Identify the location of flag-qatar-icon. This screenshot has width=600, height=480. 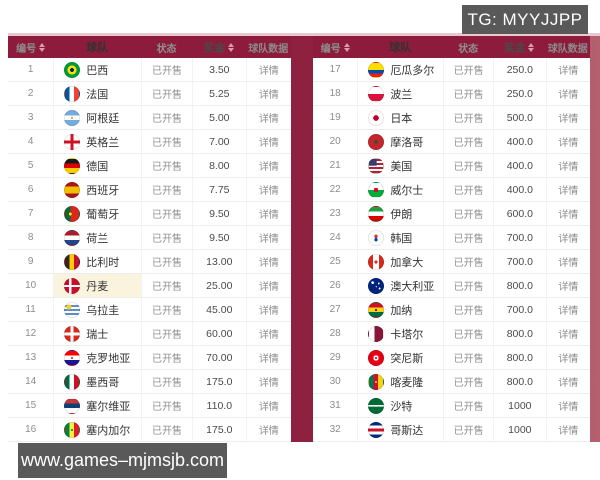
(376, 333).